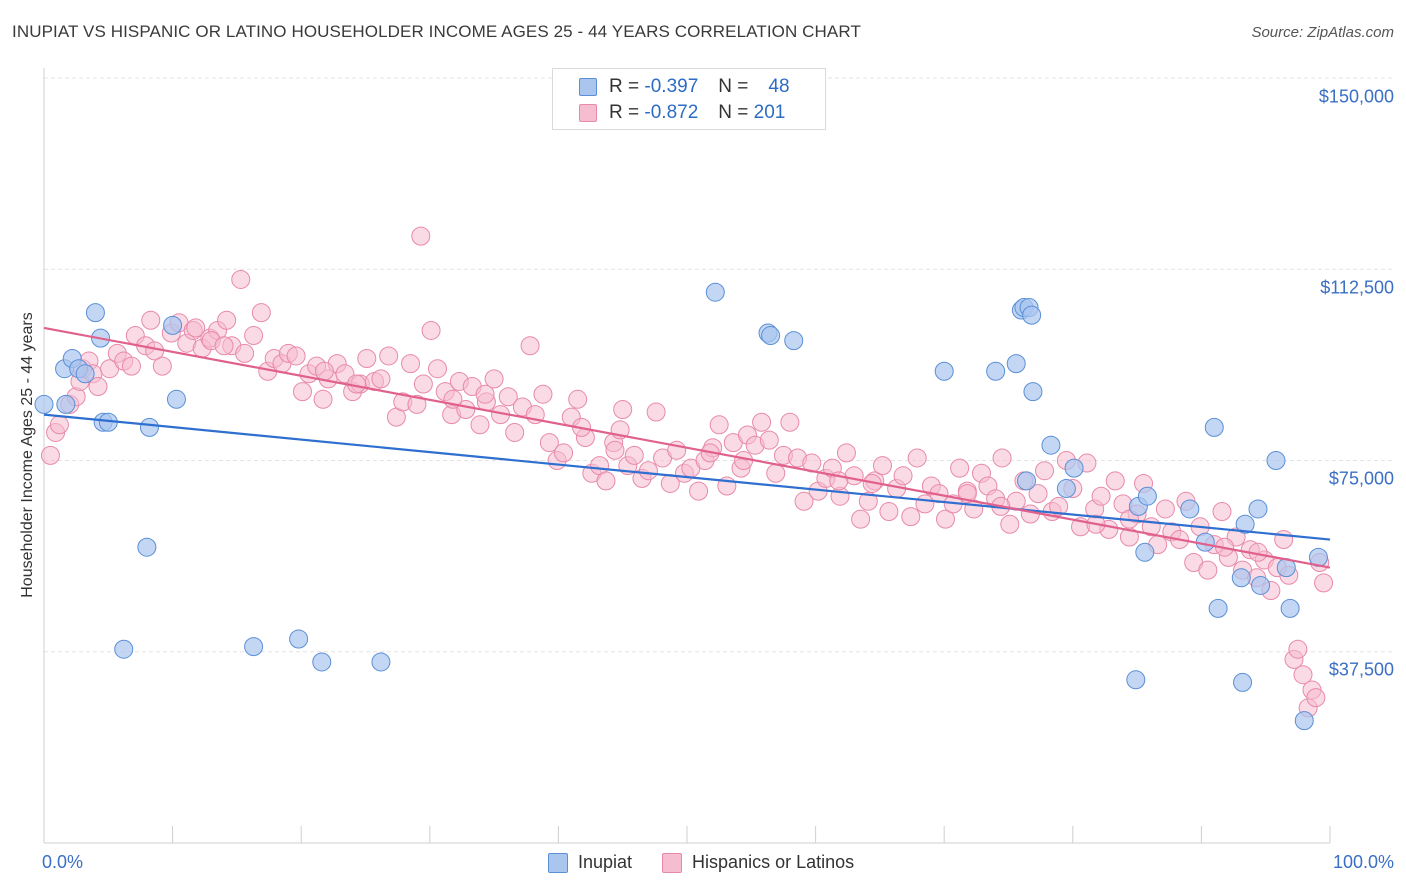 This screenshot has width=1406, height=892. I want to click on r-label: R =, so click(624, 112).